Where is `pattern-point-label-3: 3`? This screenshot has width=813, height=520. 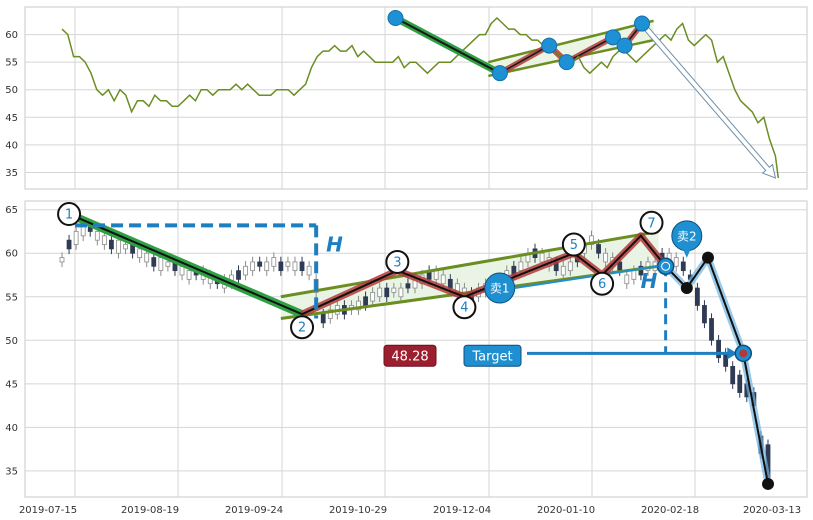 pattern-point-label-3: 3 is located at coordinates (397, 262).